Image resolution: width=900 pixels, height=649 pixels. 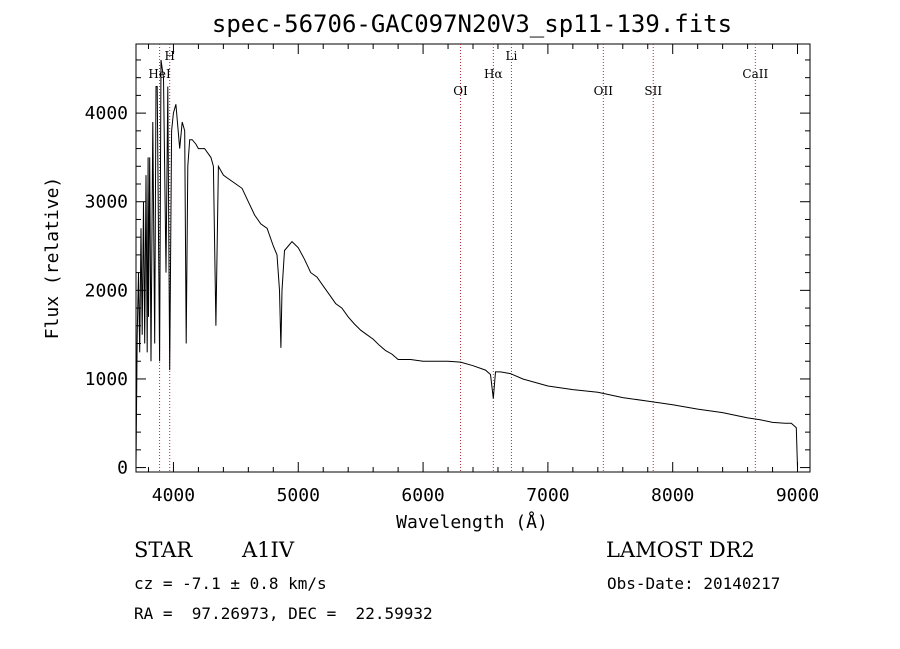 I want to click on y-tick-label: 0, so click(x=122, y=468).